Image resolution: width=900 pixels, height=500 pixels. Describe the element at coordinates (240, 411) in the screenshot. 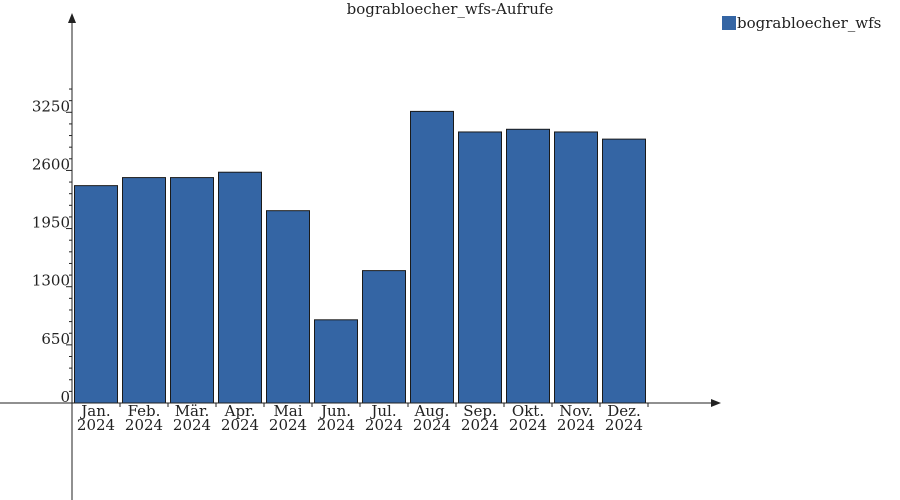

I see `x-tick-label-month: Apr.` at that location.